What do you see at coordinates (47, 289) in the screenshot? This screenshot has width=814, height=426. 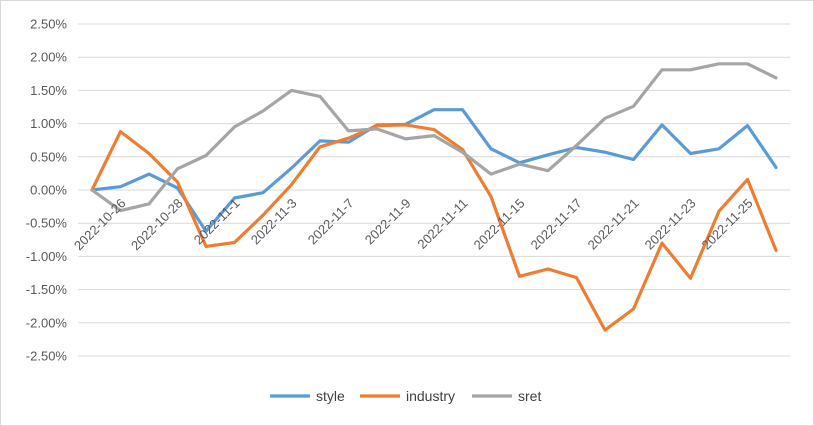 I see `y-tick-label: -1.50%` at bounding box center [47, 289].